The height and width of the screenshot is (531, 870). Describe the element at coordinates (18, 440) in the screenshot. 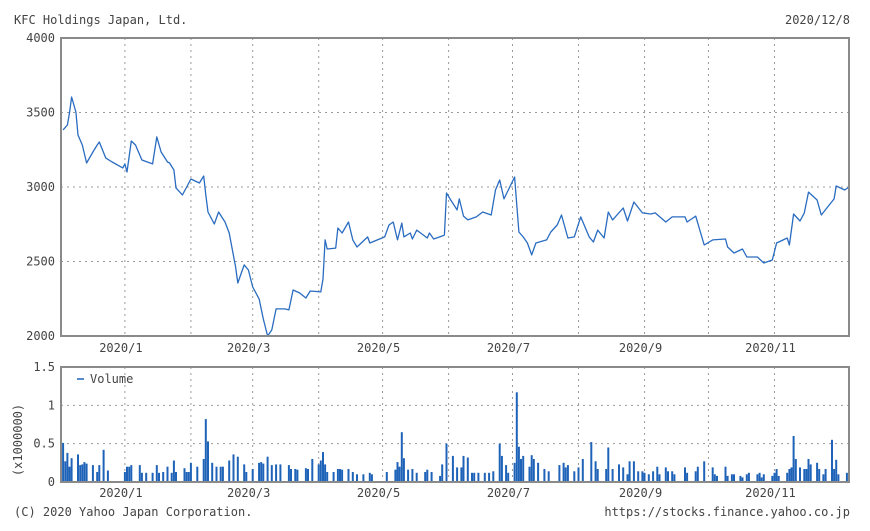

I see `volume-y-label: (x1000000)` at that location.